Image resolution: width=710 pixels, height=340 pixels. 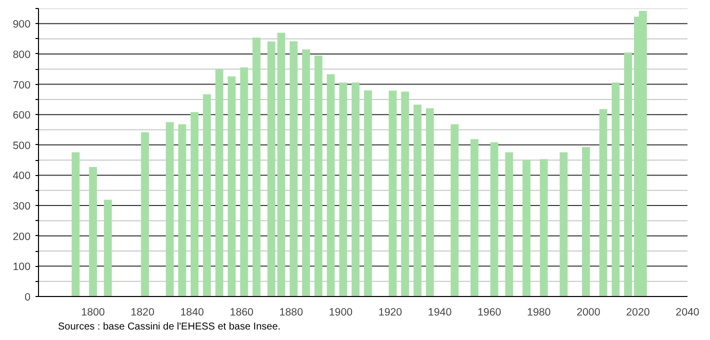 What do you see at coordinates (489, 312) in the screenshot?
I see `x-tick-label: 1960` at bounding box center [489, 312].